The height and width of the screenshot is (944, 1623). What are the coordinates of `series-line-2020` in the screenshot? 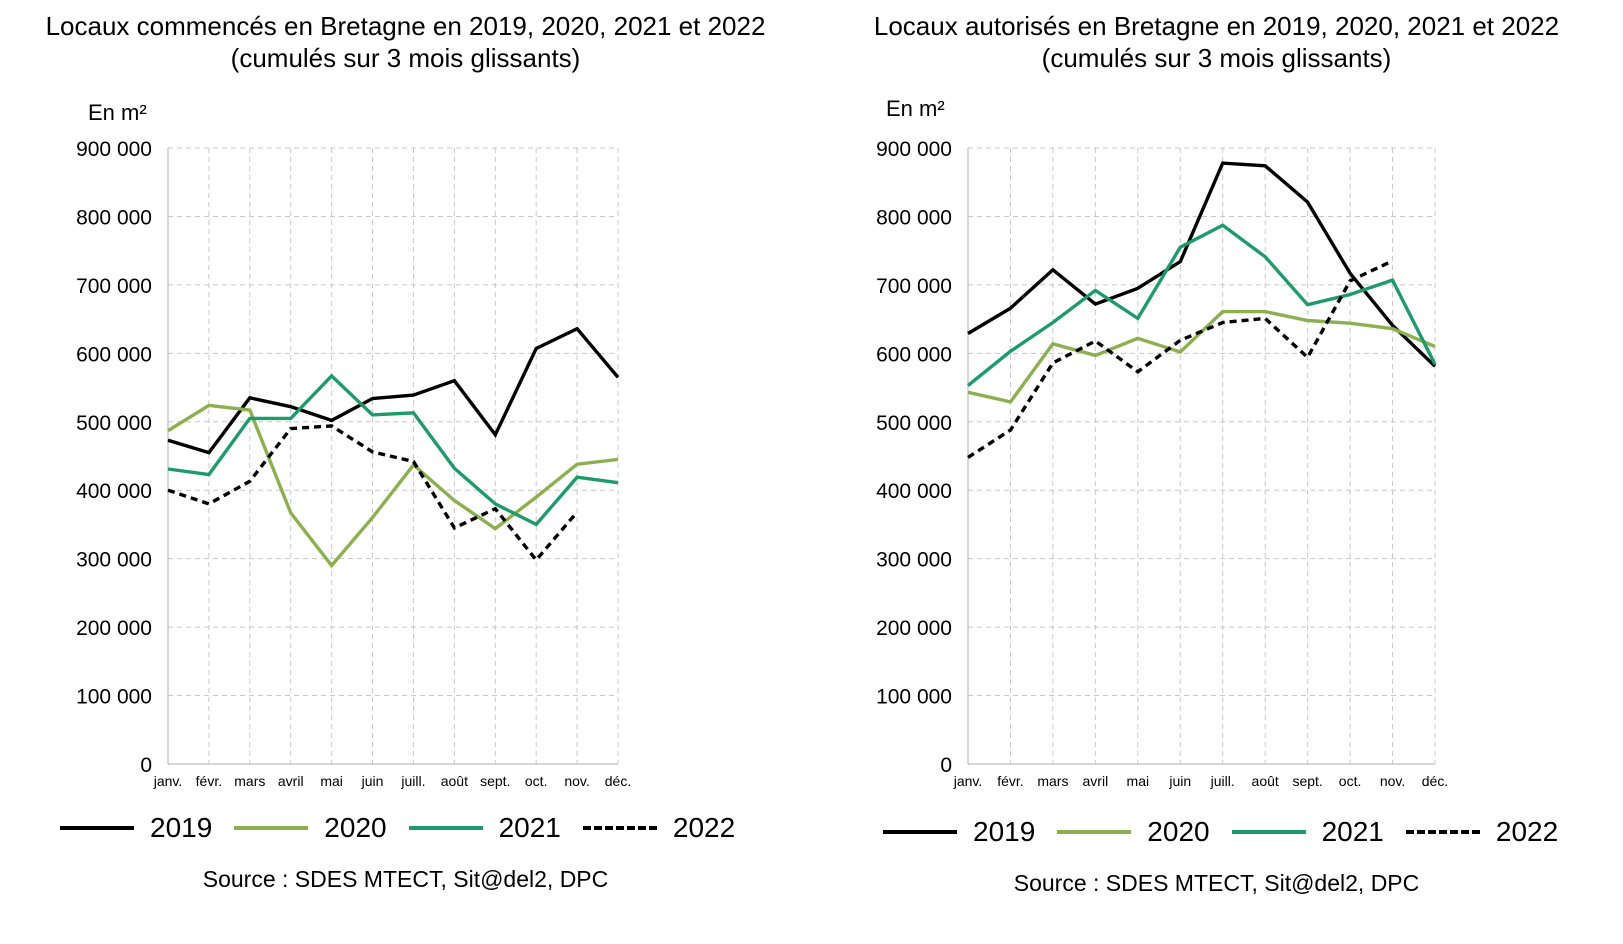 It's located at (393, 486).